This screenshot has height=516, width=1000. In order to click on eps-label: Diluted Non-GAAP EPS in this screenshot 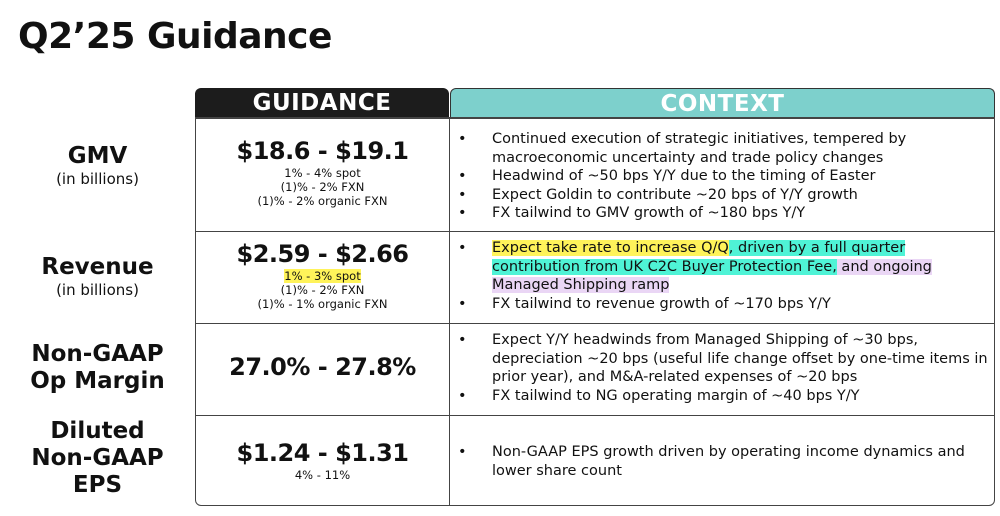, I will do `click(97, 458)`.